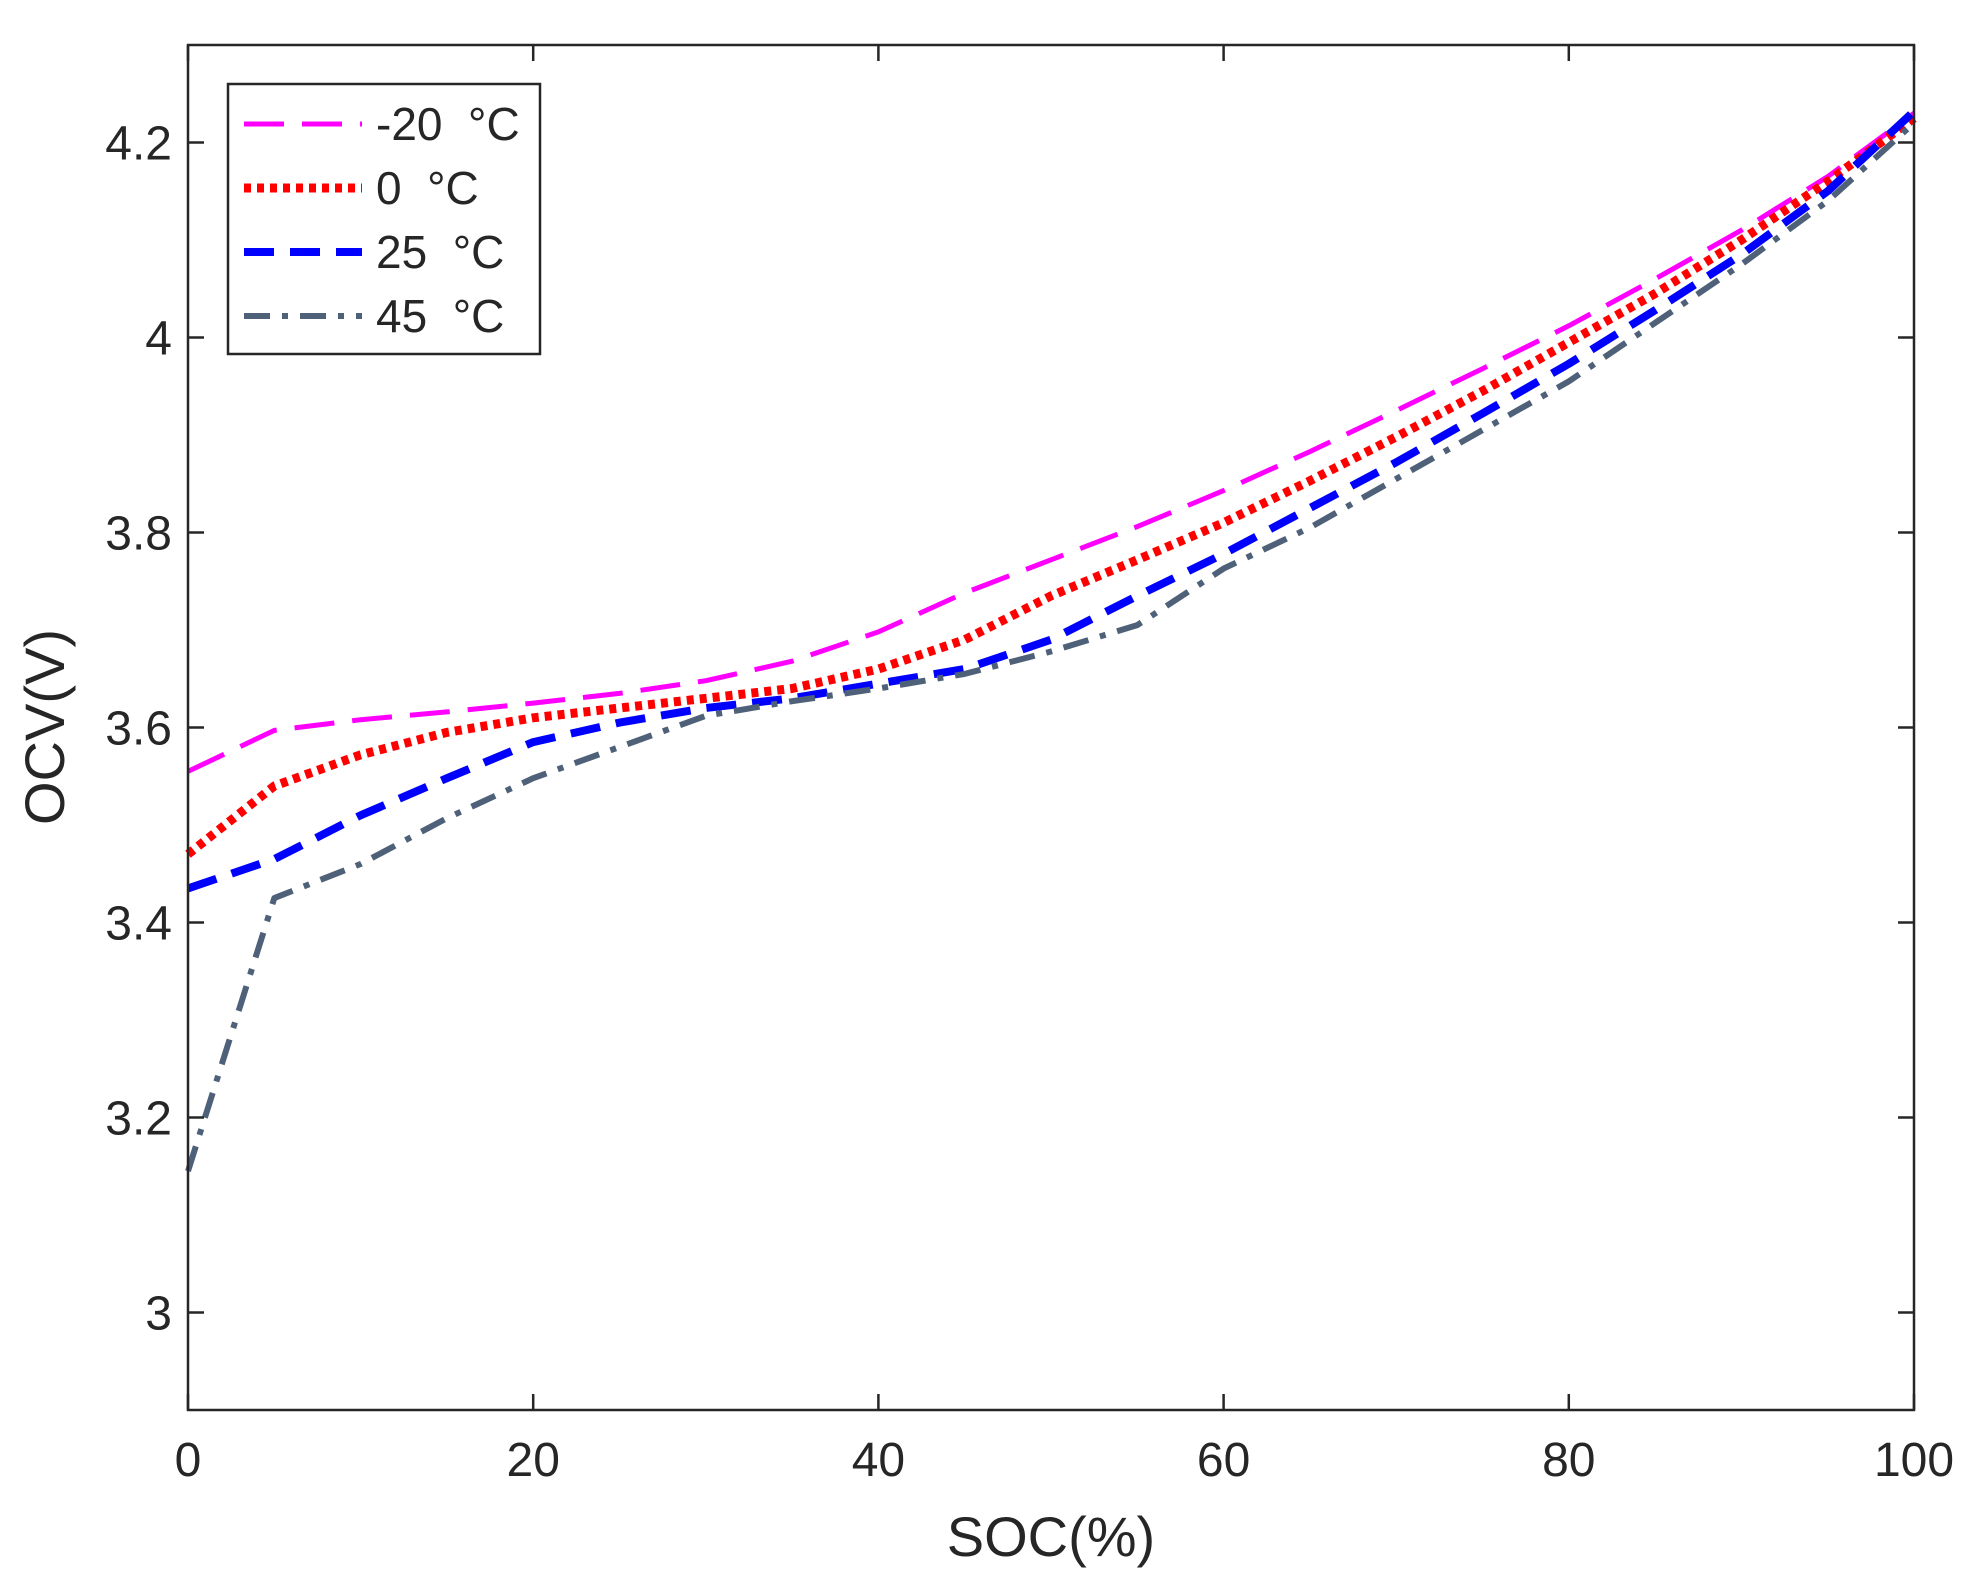 The height and width of the screenshot is (1588, 1978). What do you see at coordinates (188, 1460) in the screenshot?
I see `x-tick-label: 0` at bounding box center [188, 1460].